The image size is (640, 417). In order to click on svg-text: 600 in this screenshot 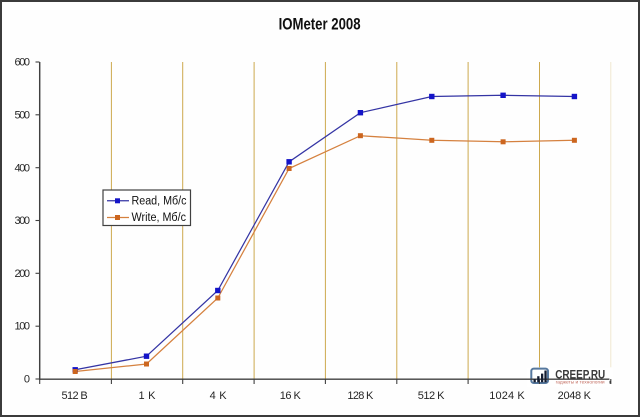, I will do `click(23, 63)`.